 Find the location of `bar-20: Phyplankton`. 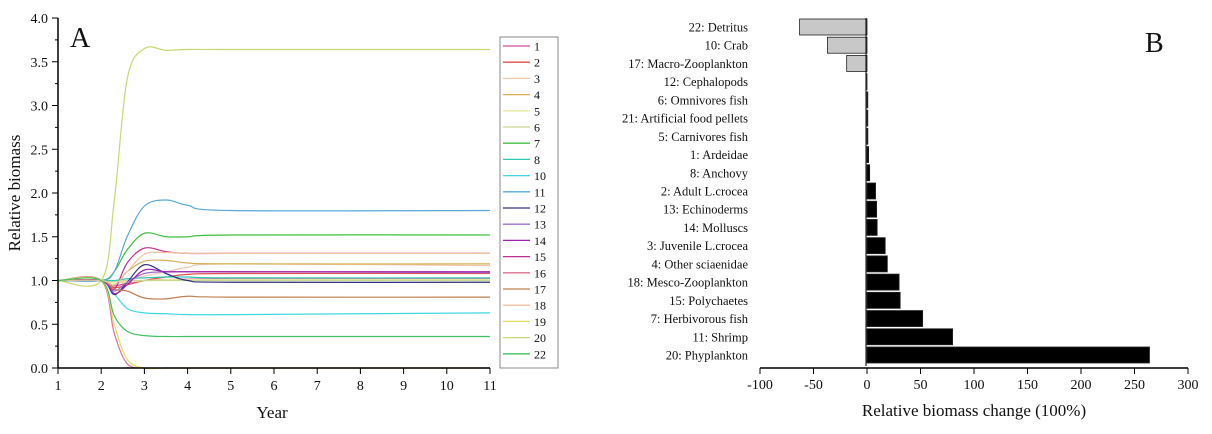

bar-20: Phyplankton is located at coordinates (1008, 355).